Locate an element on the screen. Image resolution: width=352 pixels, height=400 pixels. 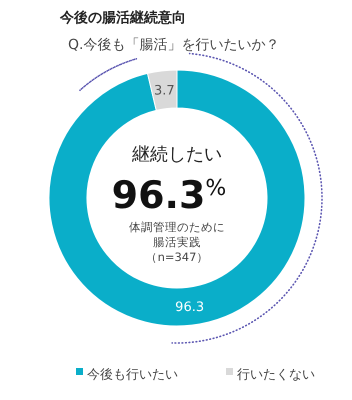
text: （n=347） is located at coordinates (177, 257).